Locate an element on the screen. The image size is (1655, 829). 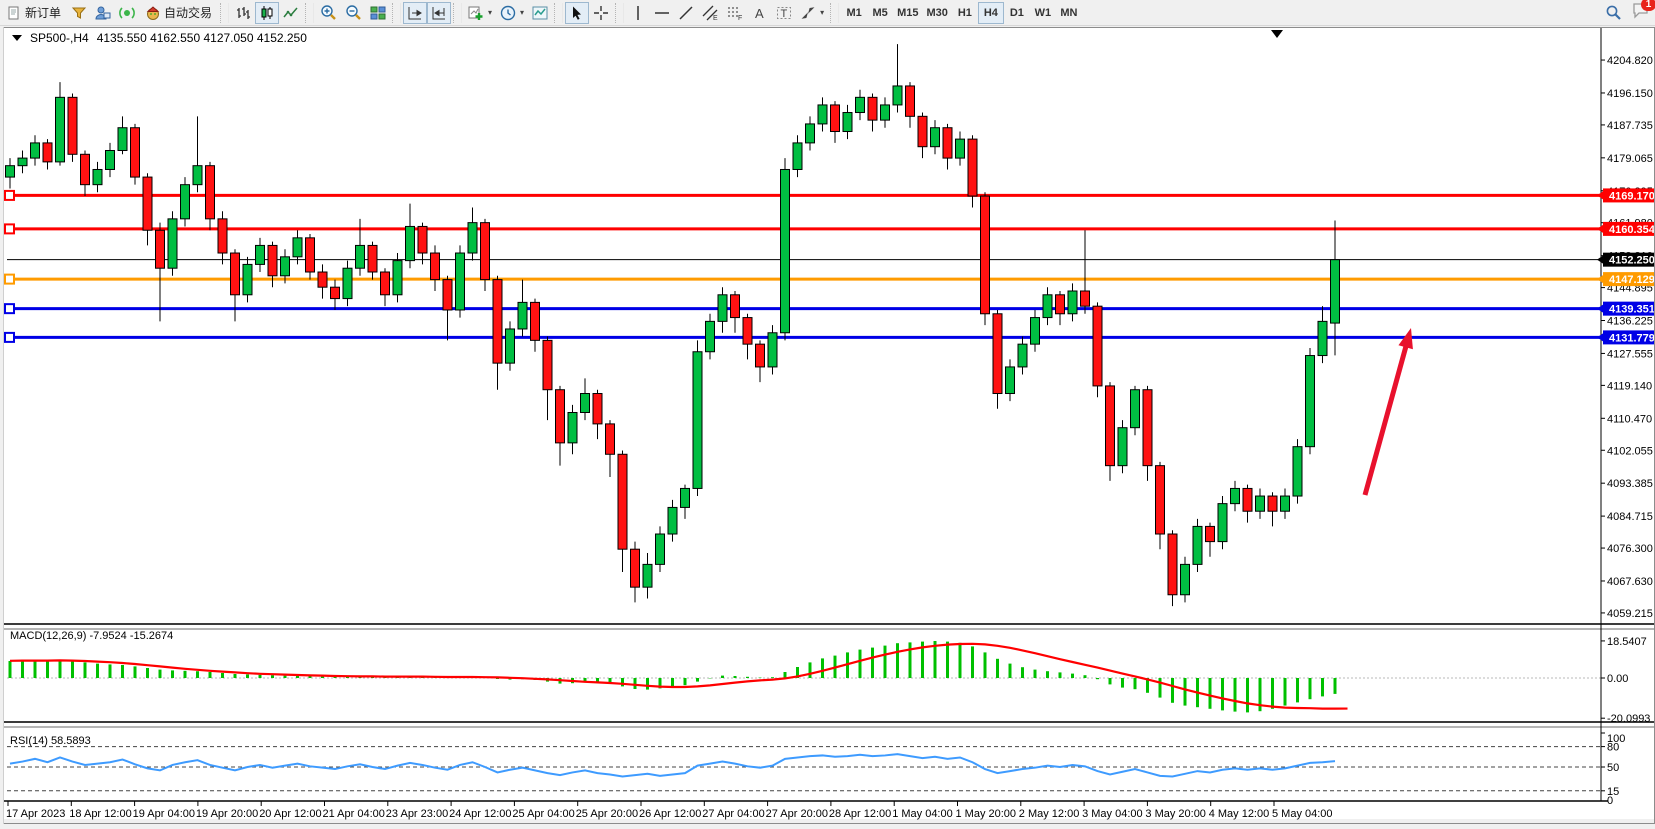
trend-arrow-line is located at coordinates (1386, 419).